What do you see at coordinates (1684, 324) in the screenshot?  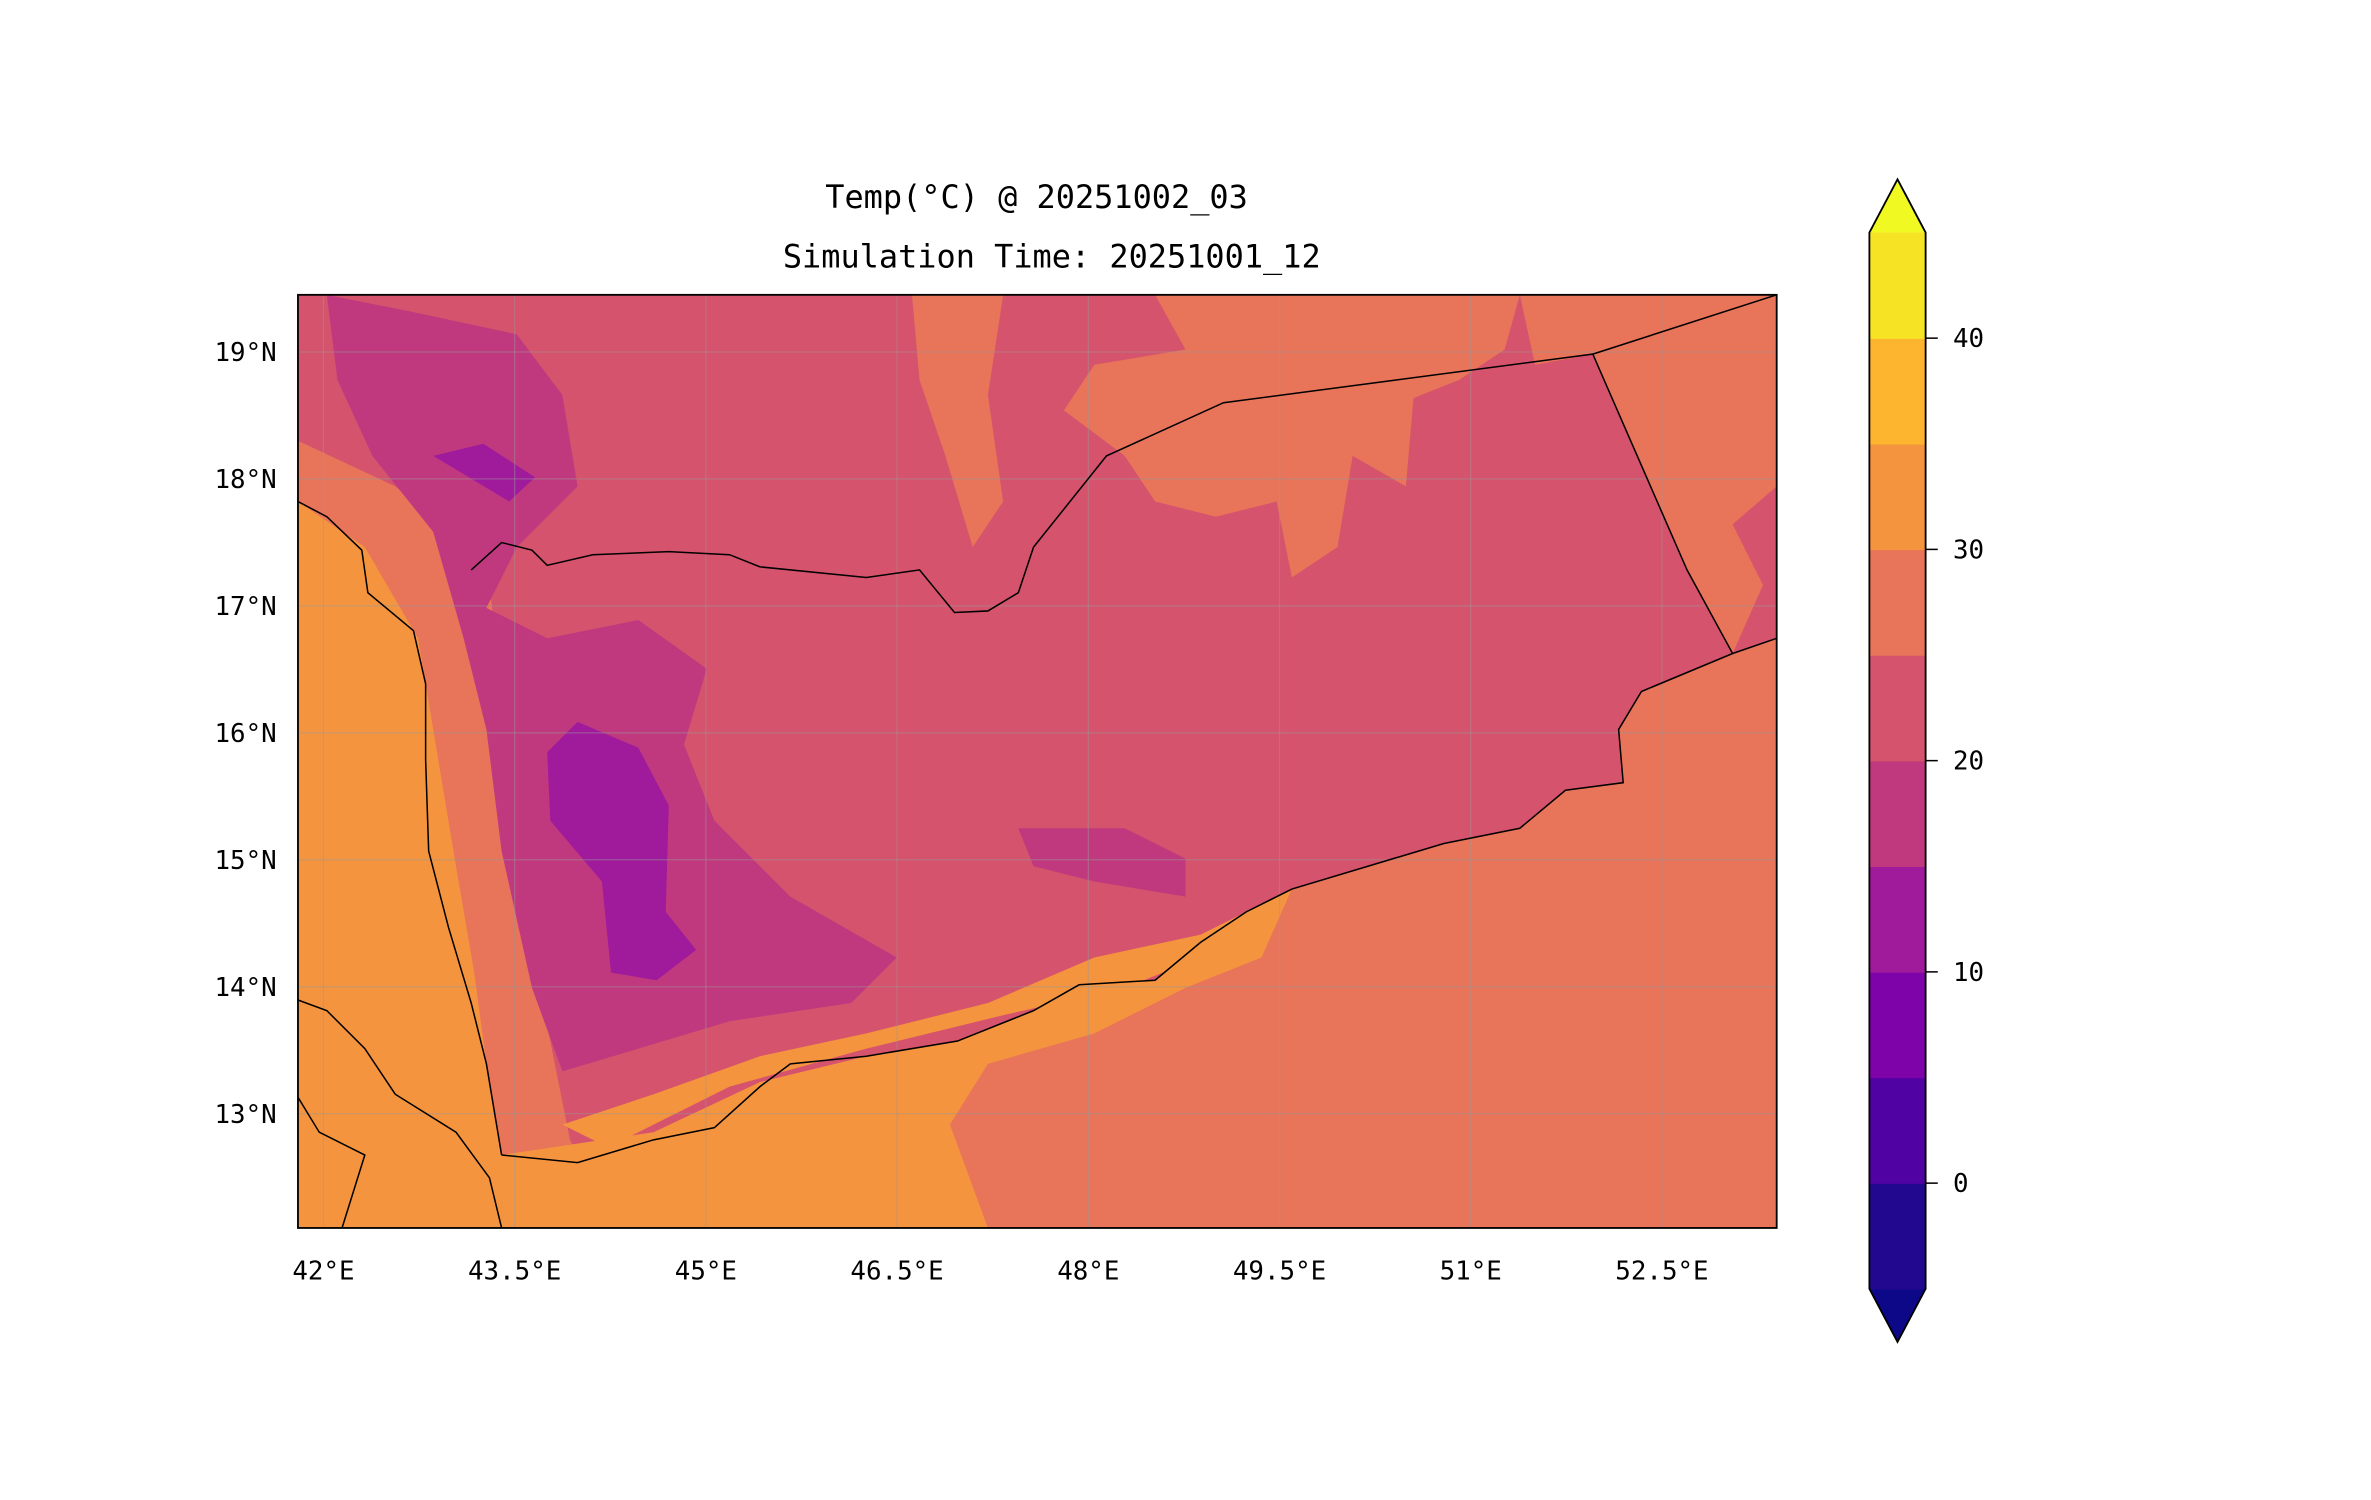 I see `border-oman-saudi` at bounding box center [1684, 324].